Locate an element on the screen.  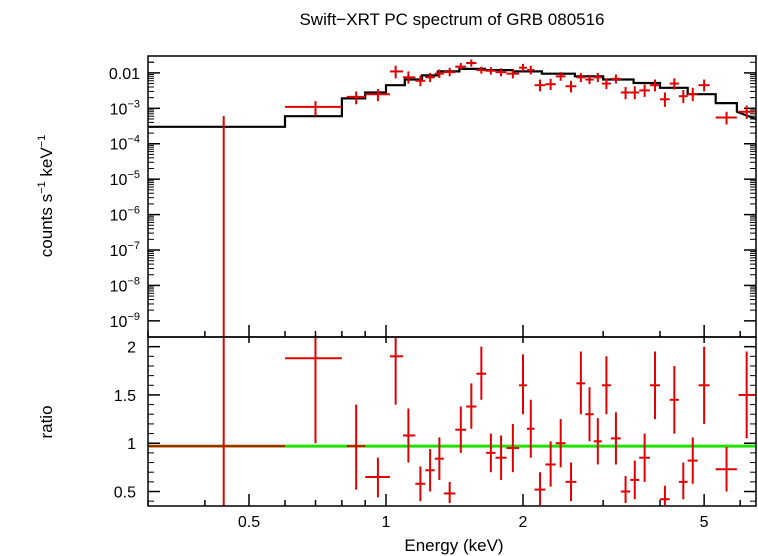
top-y-tick-label: 10⁻⁴ is located at coordinates (125, 144).